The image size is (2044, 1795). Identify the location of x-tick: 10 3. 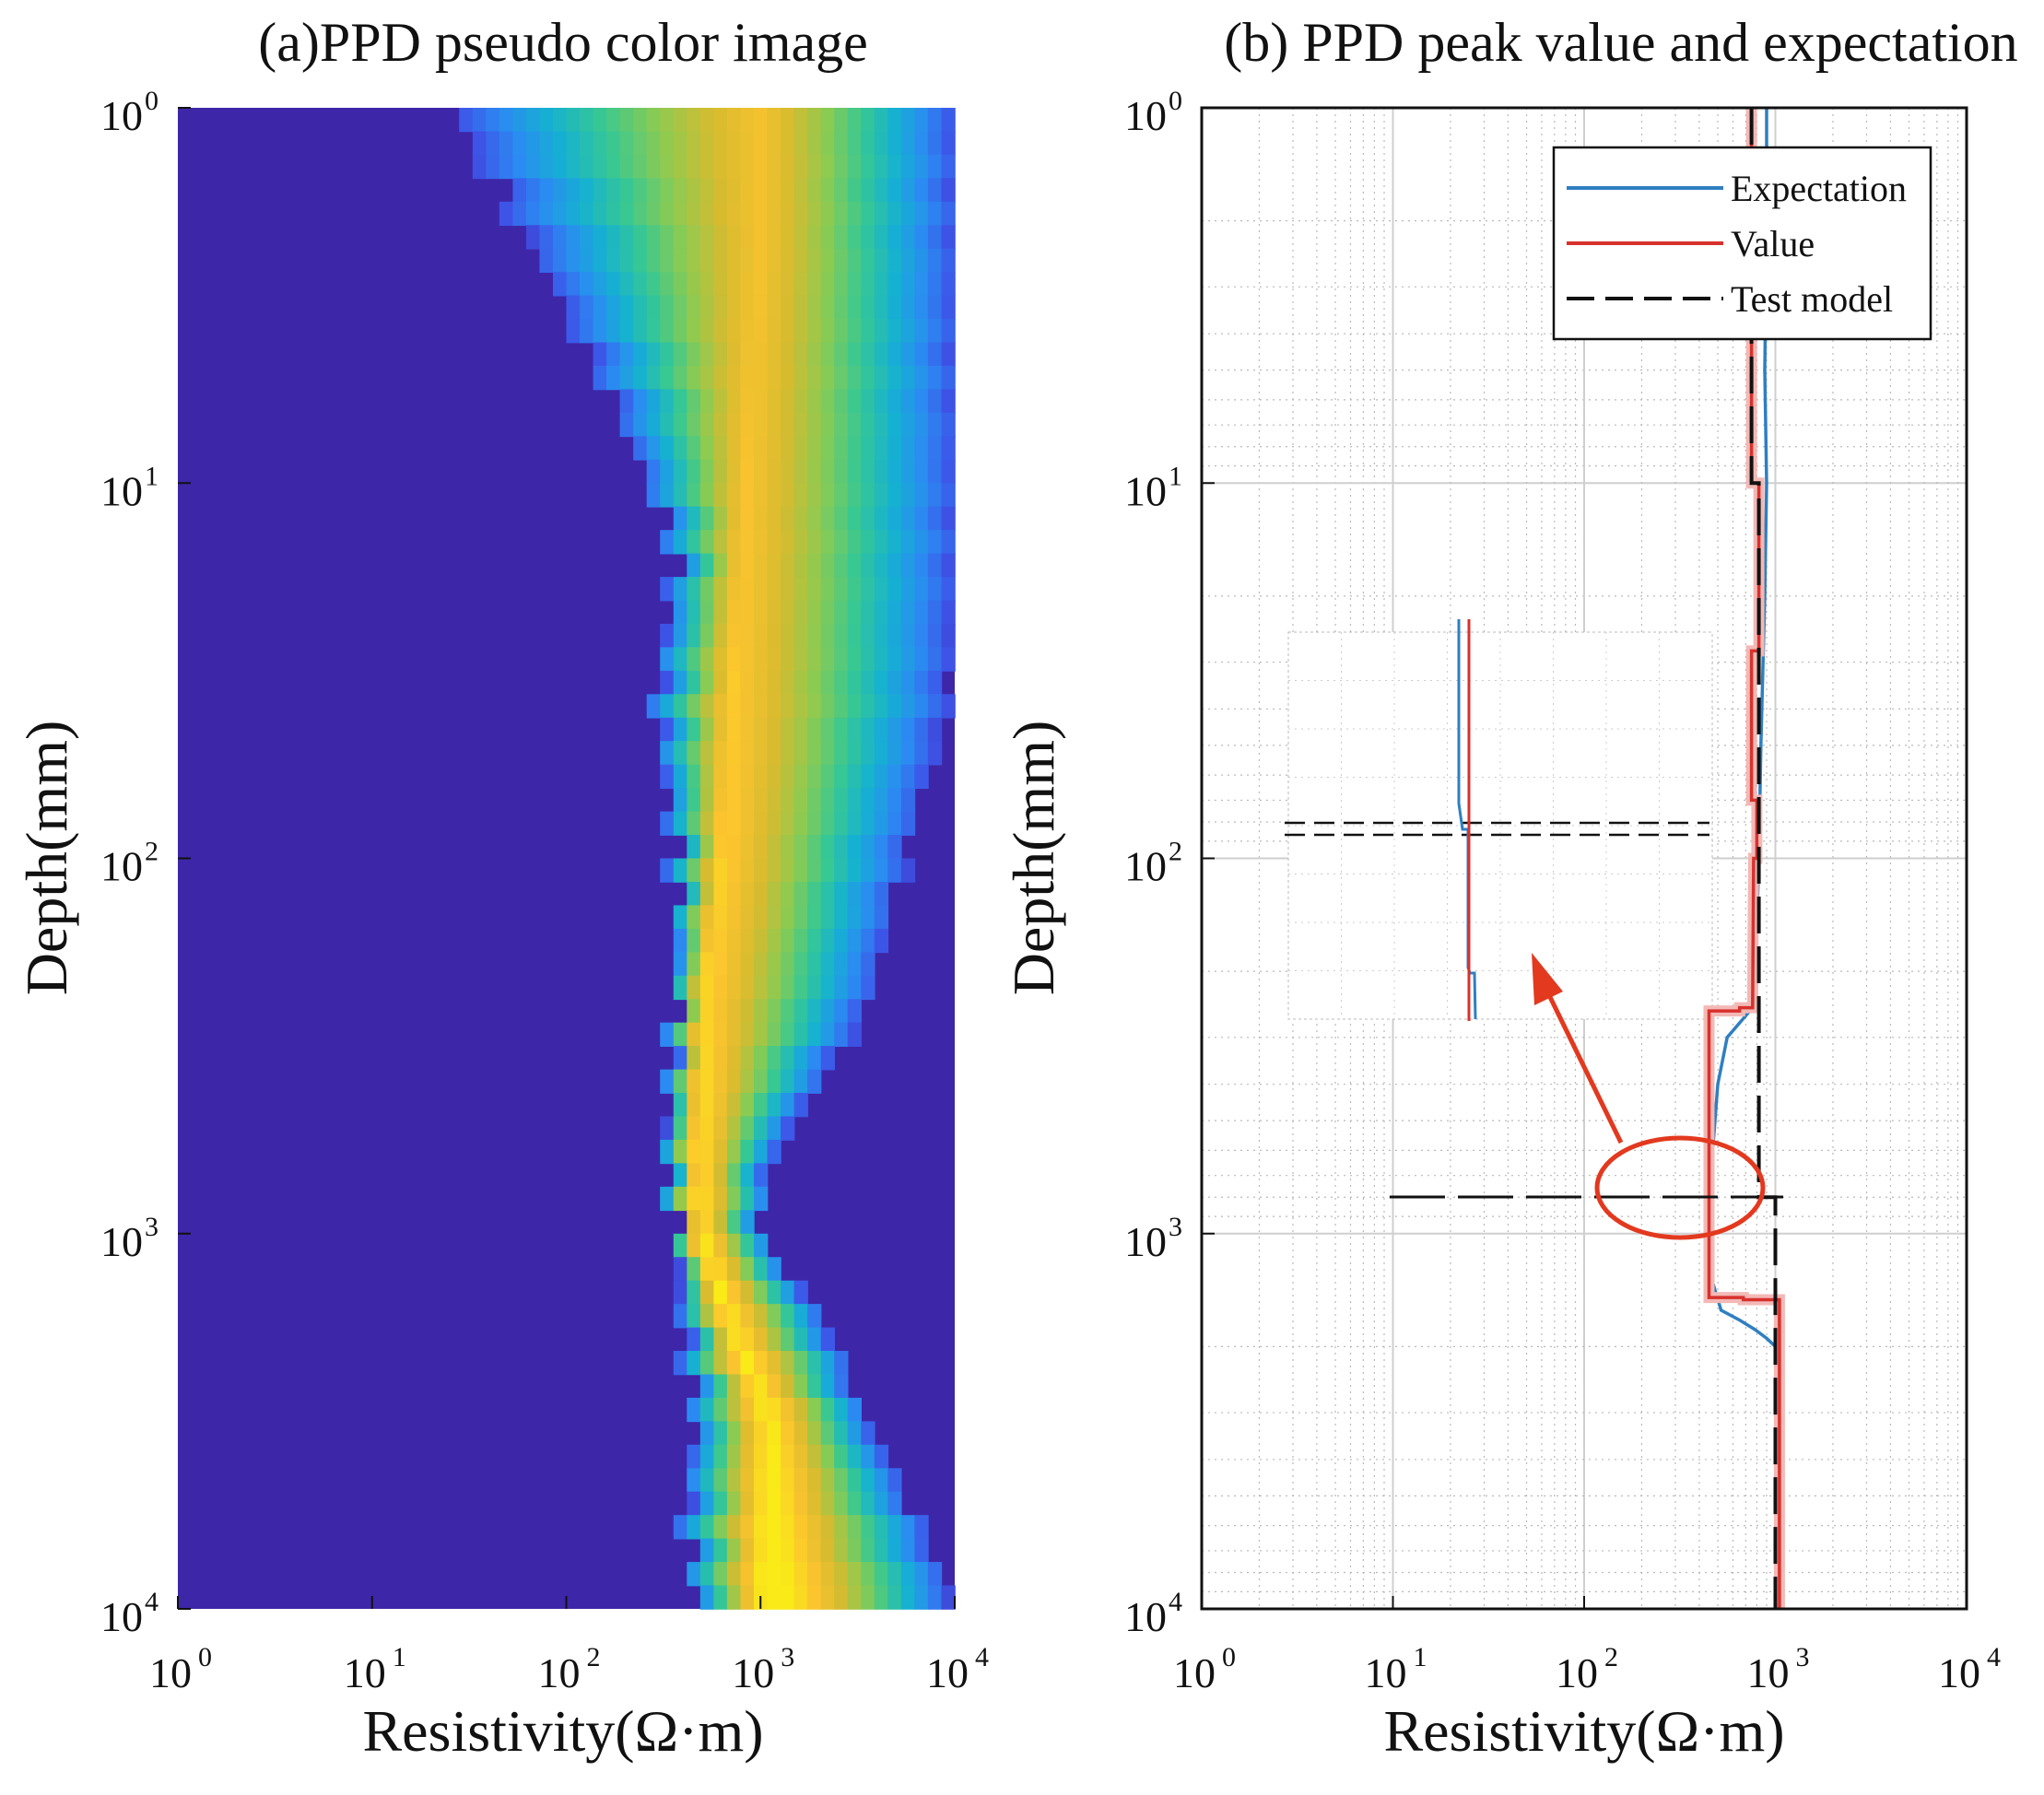
(763, 1646).